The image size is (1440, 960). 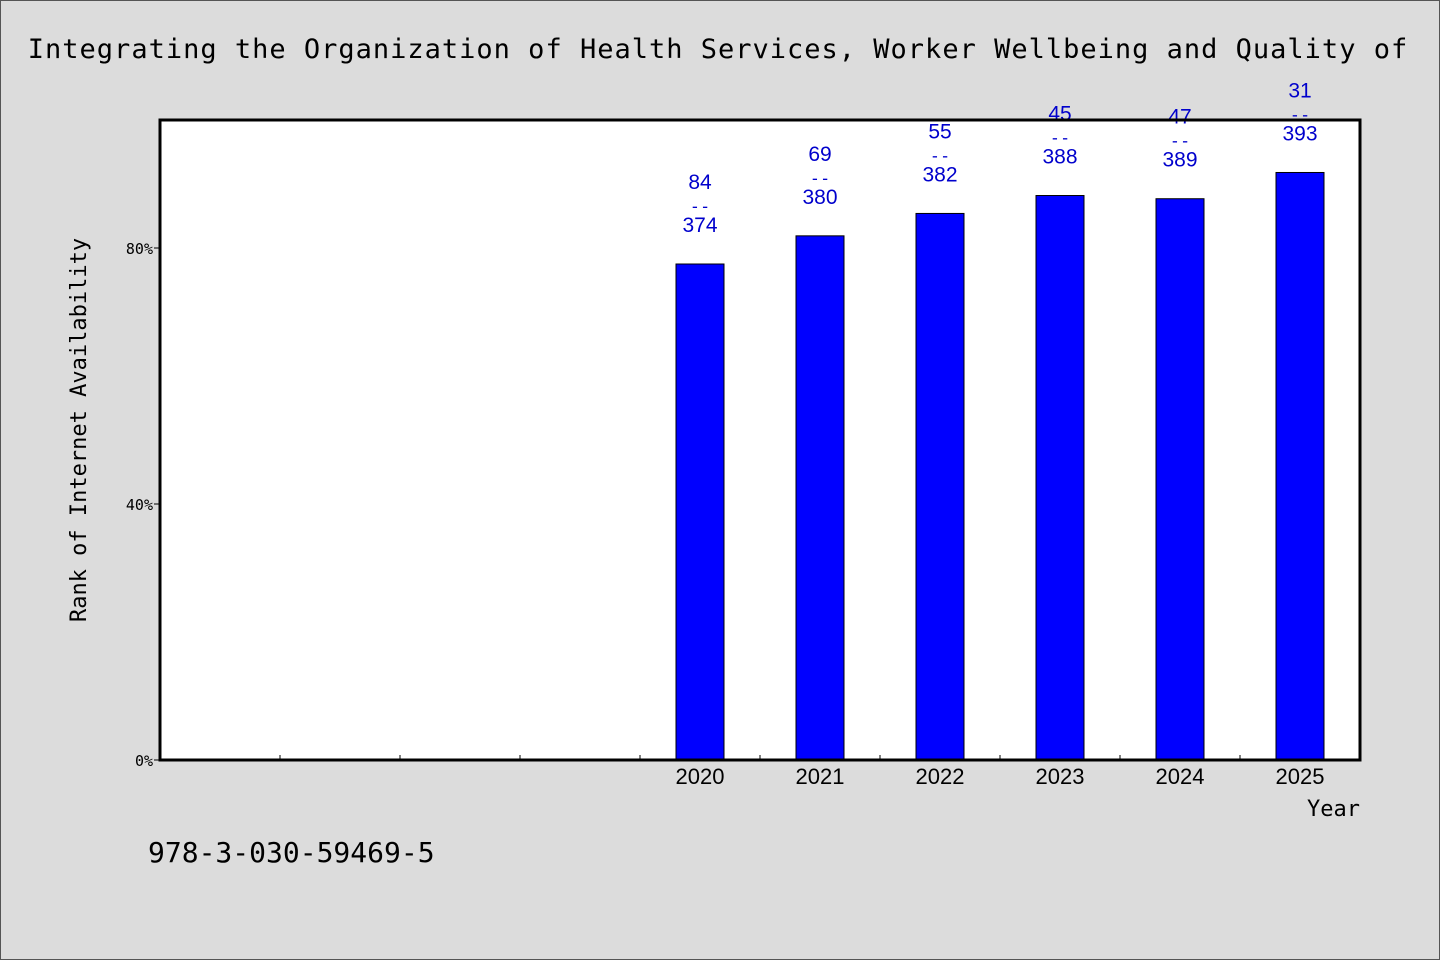 What do you see at coordinates (1299, 90) in the screenshot?
I see `data-label-top: 31` at bounding box center [1299, 90].